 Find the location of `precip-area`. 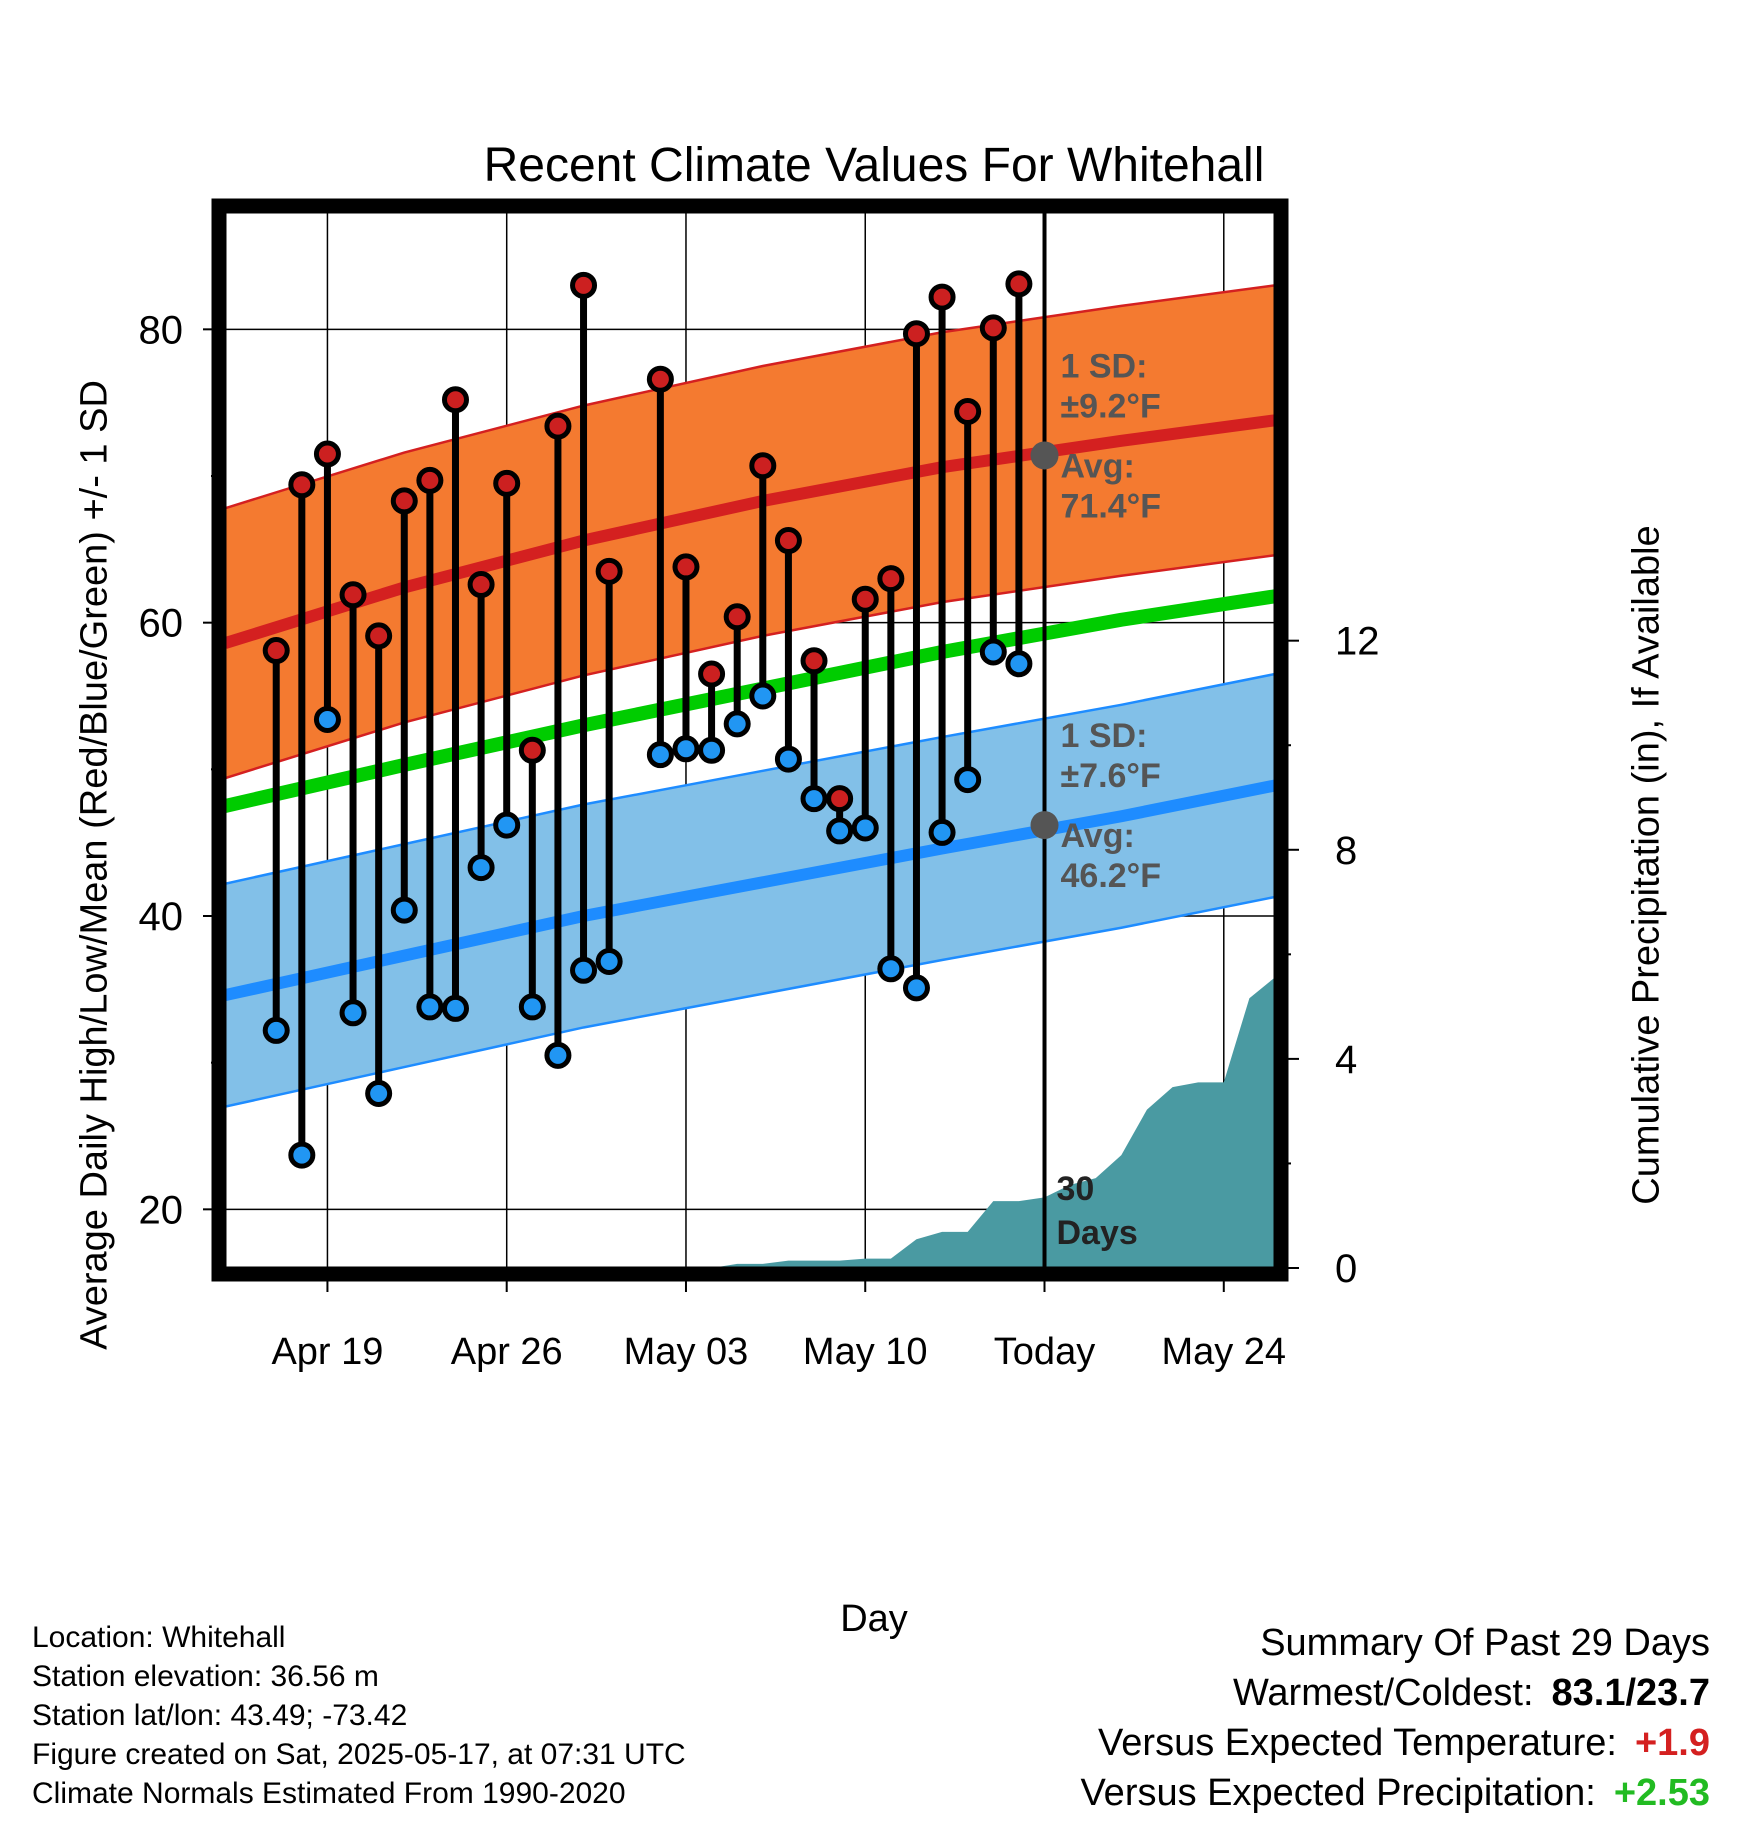

precip-area is located at coordinates (954, 1122).